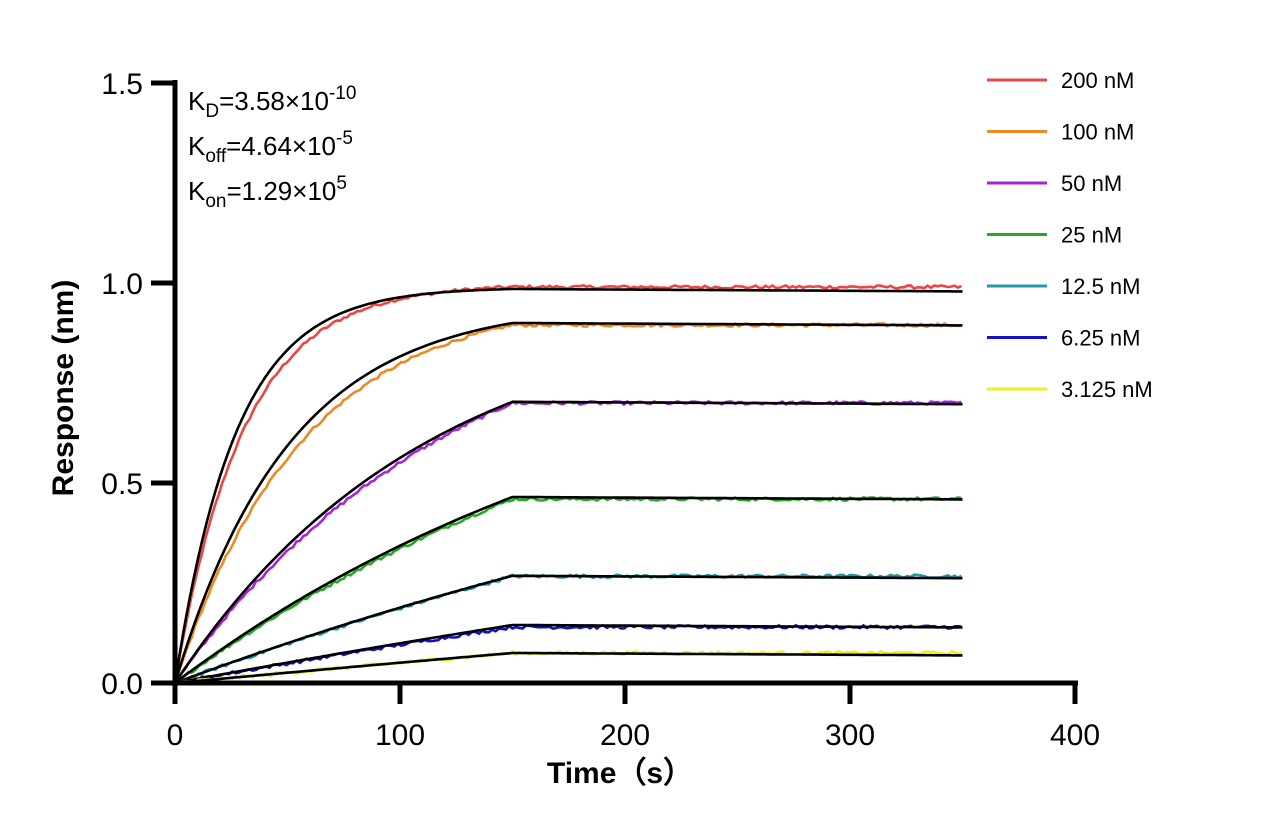 Image resolution: width=1265 pixels, height=836 pixels. What do you see at coordinates (212, 111) in the screenshot?
I see `constant-subscript: D` at bounding box center [212, 111].